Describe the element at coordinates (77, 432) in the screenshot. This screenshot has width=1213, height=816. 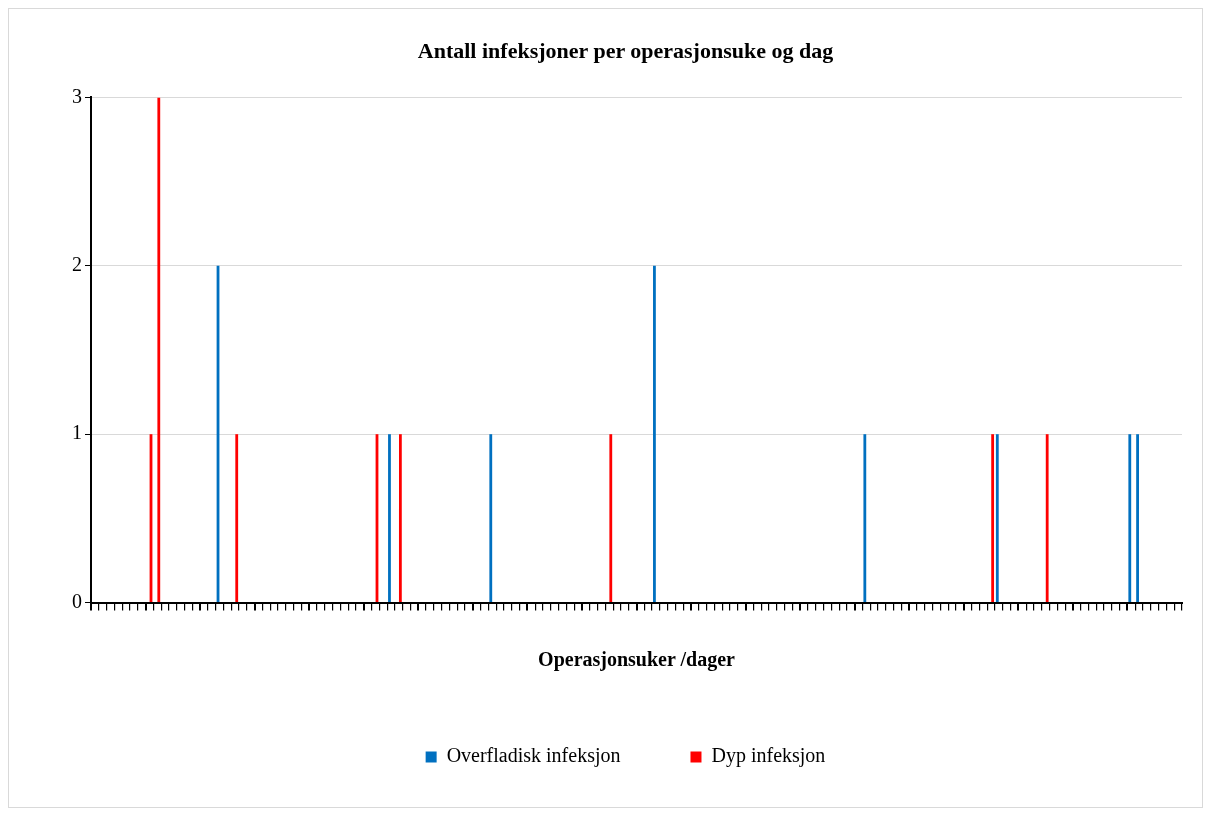
I see `y-tick-label: 1` at that location.